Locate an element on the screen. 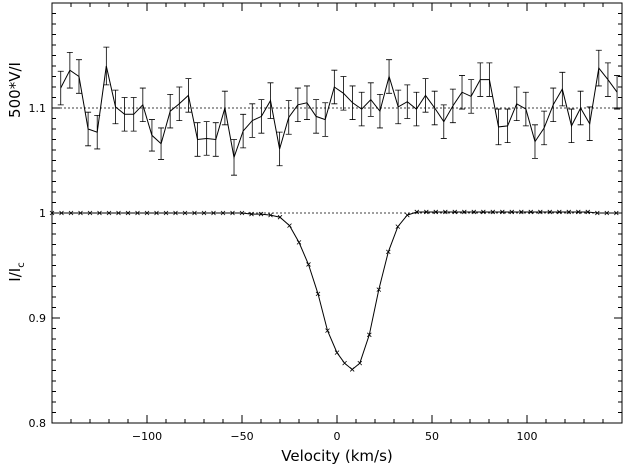  x-tick-label: −100 is located at coordinates (147, 436).